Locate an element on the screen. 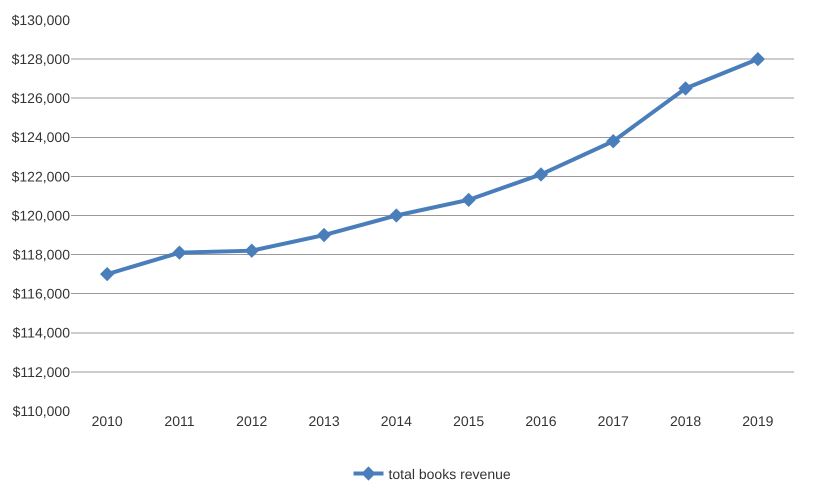 The height and width of the screenshot is (502, 824). x-tick-label: 2018 is located at coordinates (686, 421).